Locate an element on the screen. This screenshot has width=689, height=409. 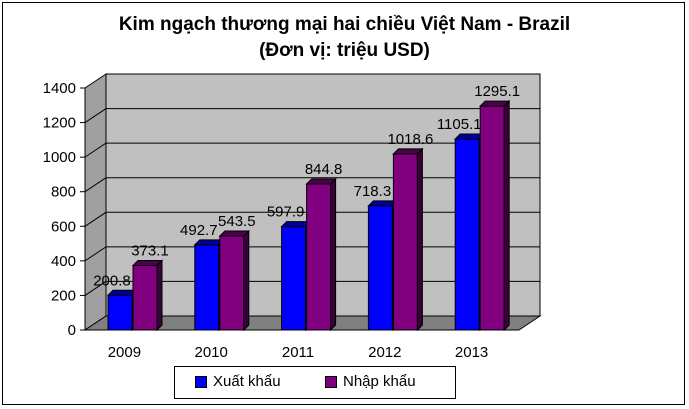
legend: Xuất khẩu Nhập khẩu is located at coordinates (315, 382).